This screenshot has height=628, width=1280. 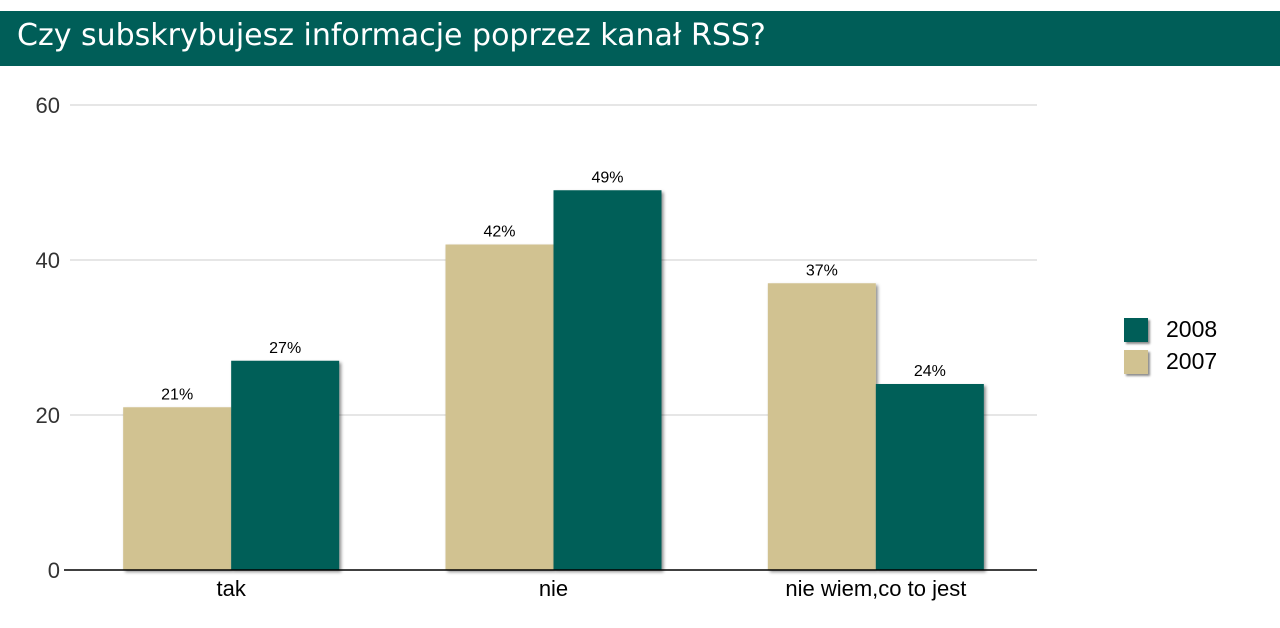 I want to click on data-label: 49%, so click(x=607, y=177).